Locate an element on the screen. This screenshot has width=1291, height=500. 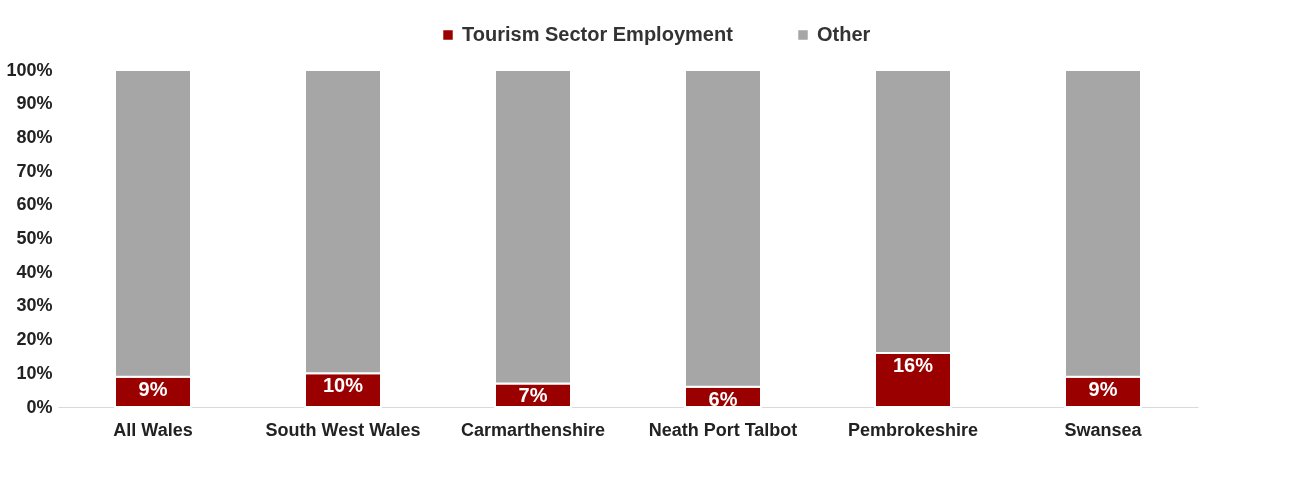
x-tick-label: Swansea is located at coordinates (1103, 429).